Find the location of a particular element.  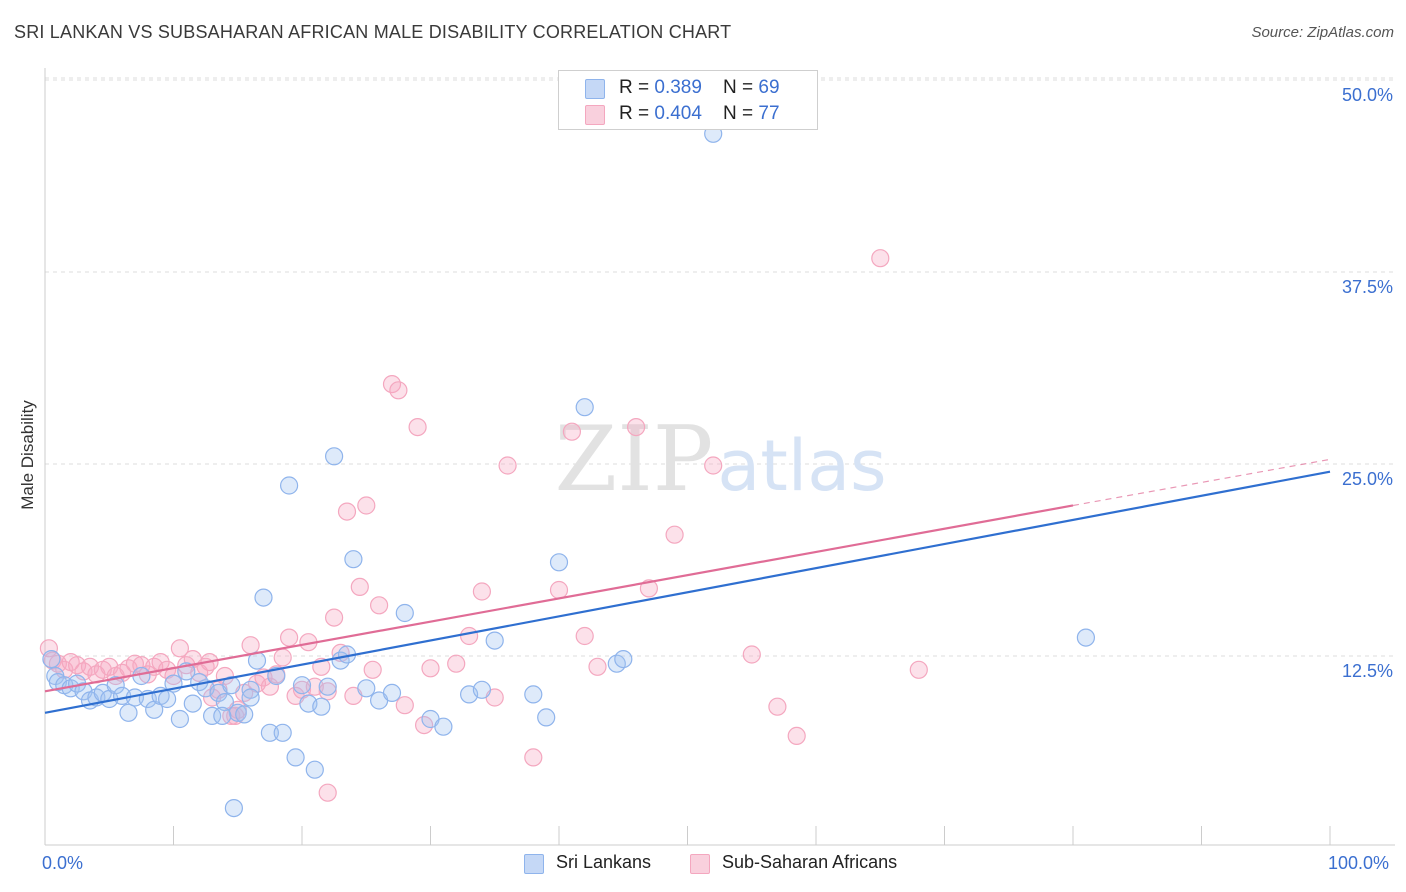

legend-swatch-pink is located at coordinates (595, 115).